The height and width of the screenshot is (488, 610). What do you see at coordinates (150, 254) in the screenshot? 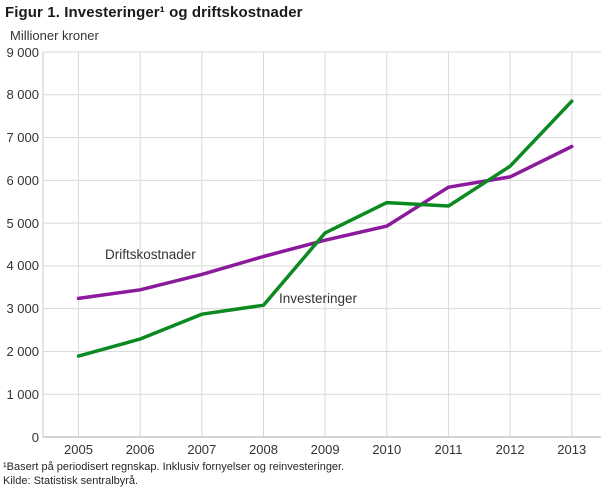
I see `series-label-driftskostnader: Driftskostnader` at bounding box center [150, 254].